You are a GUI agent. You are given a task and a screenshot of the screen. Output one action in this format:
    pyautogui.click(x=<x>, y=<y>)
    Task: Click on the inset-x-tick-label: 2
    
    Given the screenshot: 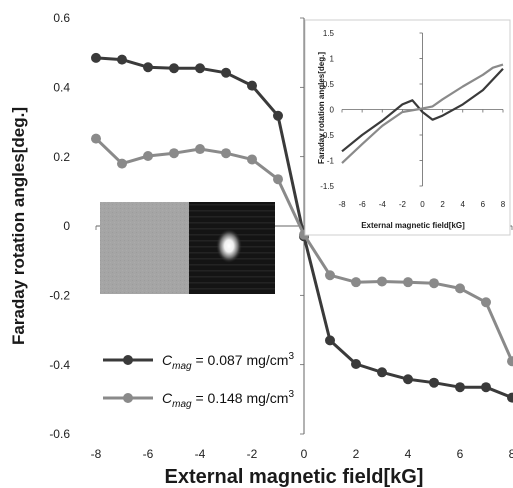 What is the action you would take?
    pyautogui.click(x=442, y=204)
    